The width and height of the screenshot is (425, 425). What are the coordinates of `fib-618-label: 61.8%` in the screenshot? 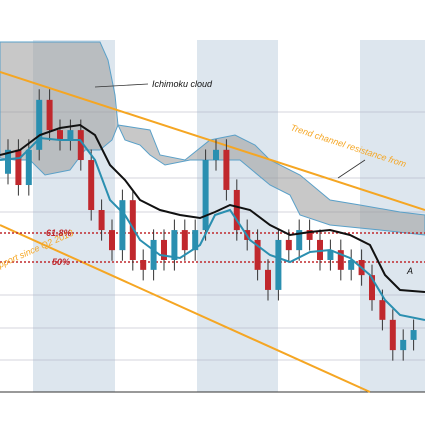 It's located at (59, 233).